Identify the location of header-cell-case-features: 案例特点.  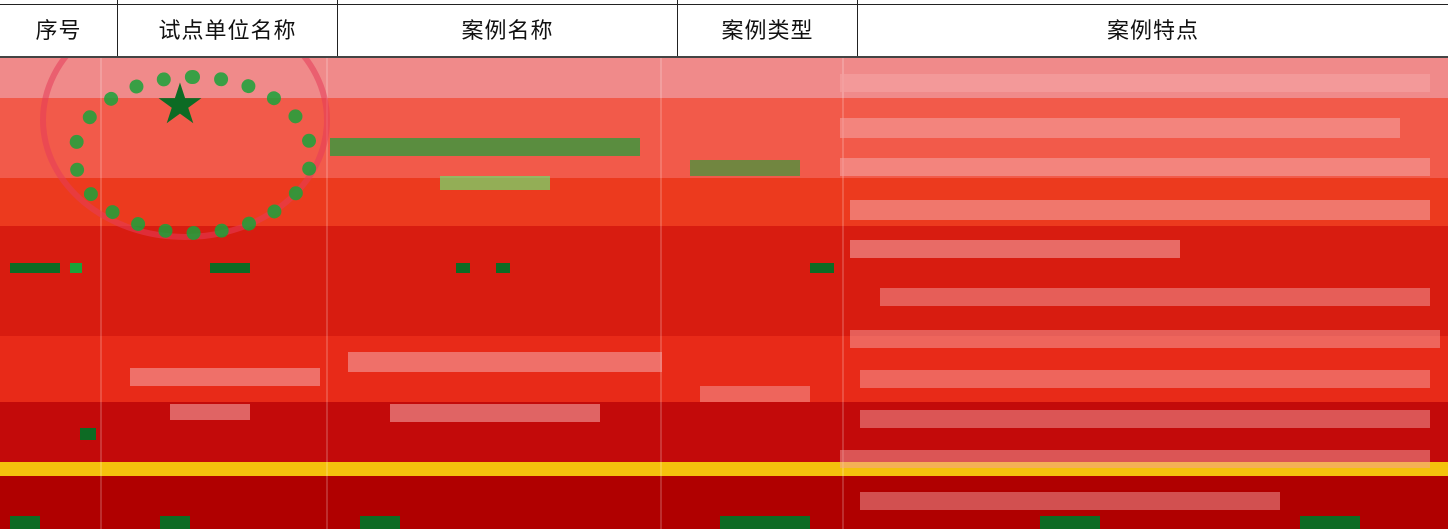
(1153, 29).